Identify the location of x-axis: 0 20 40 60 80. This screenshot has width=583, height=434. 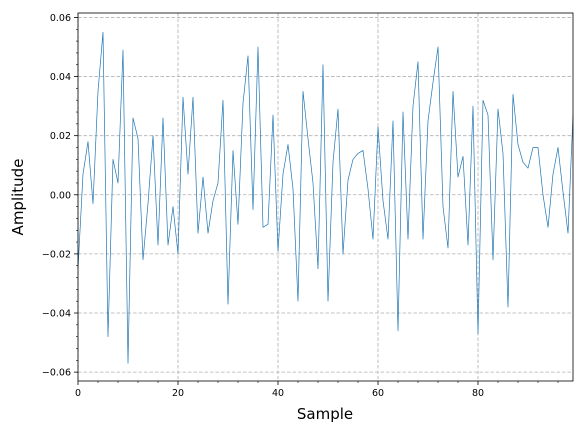
(279, 390).